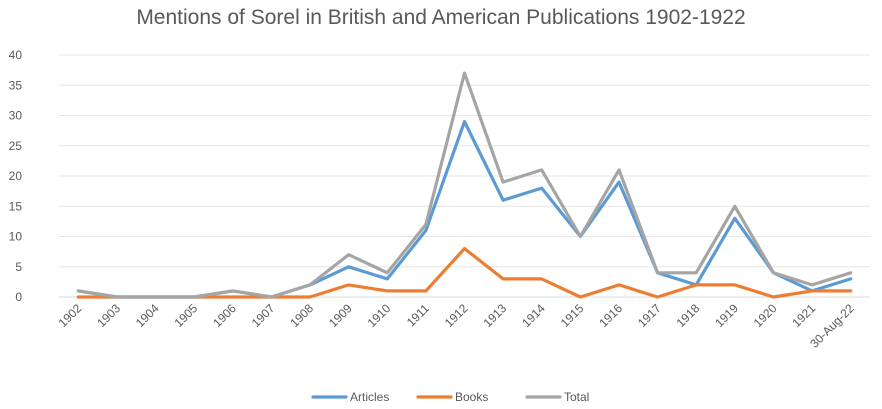  I want to click on legend: Articles Books Total, so click(450, 397).